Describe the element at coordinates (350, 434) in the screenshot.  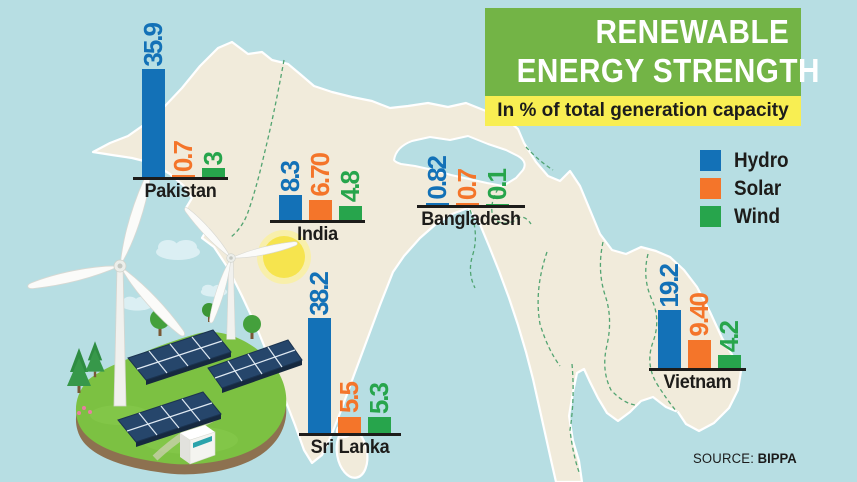
I see `baseline-sri-lanka` at that location.